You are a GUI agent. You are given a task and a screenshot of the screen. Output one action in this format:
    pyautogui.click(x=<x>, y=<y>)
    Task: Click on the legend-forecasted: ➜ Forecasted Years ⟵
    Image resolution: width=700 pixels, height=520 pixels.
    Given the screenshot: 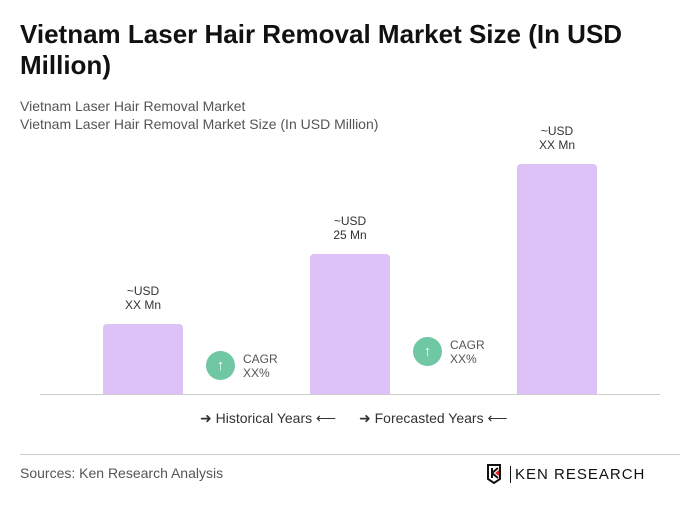 What is the action you would take?
    pyautogui.click(x=433, y=418)
    